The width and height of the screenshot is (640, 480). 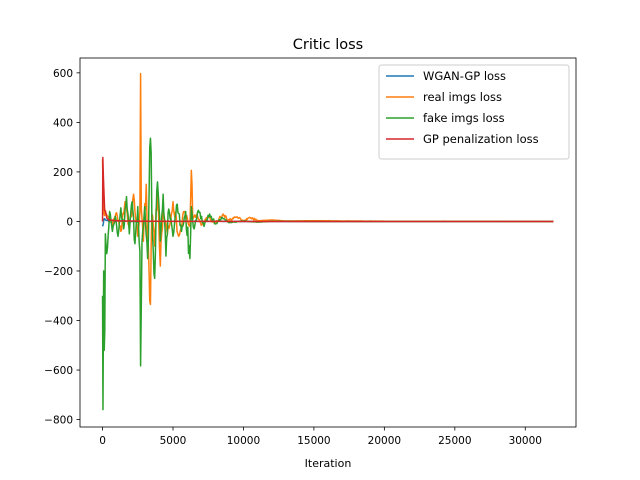 What do you see at coordinates (328, 45) in the screenshot?
I see `chart-title: Critic loss` at bounding box center [328, 45].